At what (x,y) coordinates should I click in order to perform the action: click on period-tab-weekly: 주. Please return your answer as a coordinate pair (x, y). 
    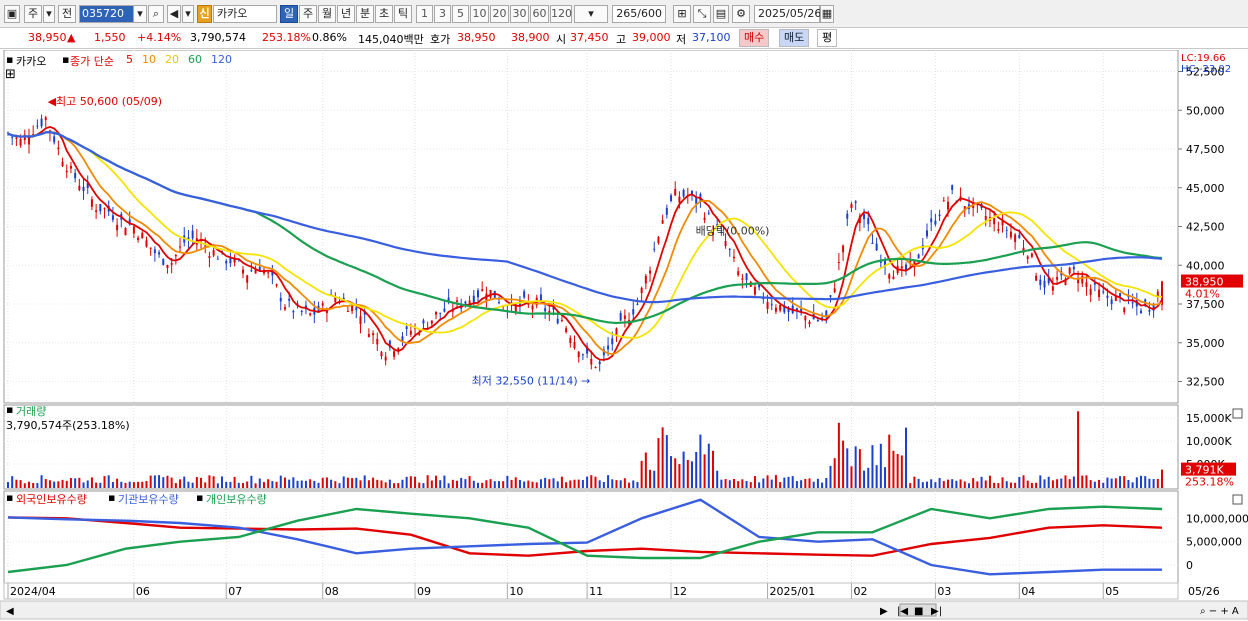
    Looking at the image, I should click on (308, 14).